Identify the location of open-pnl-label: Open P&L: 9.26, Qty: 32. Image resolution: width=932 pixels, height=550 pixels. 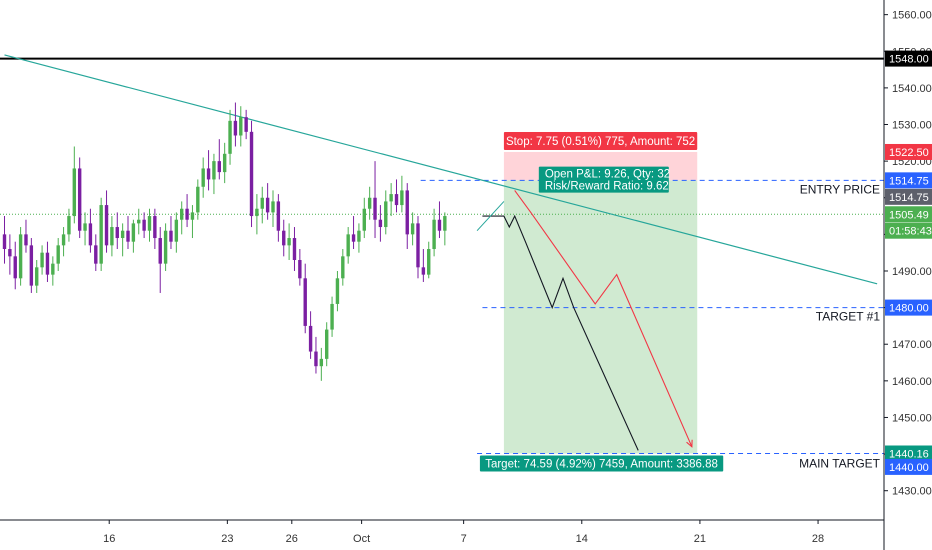
(607, 175).